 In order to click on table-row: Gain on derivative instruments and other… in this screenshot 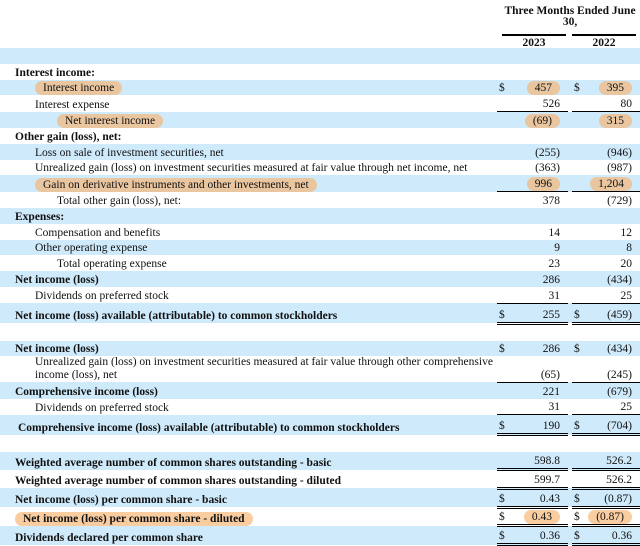, I will do `click(320, 184)`.